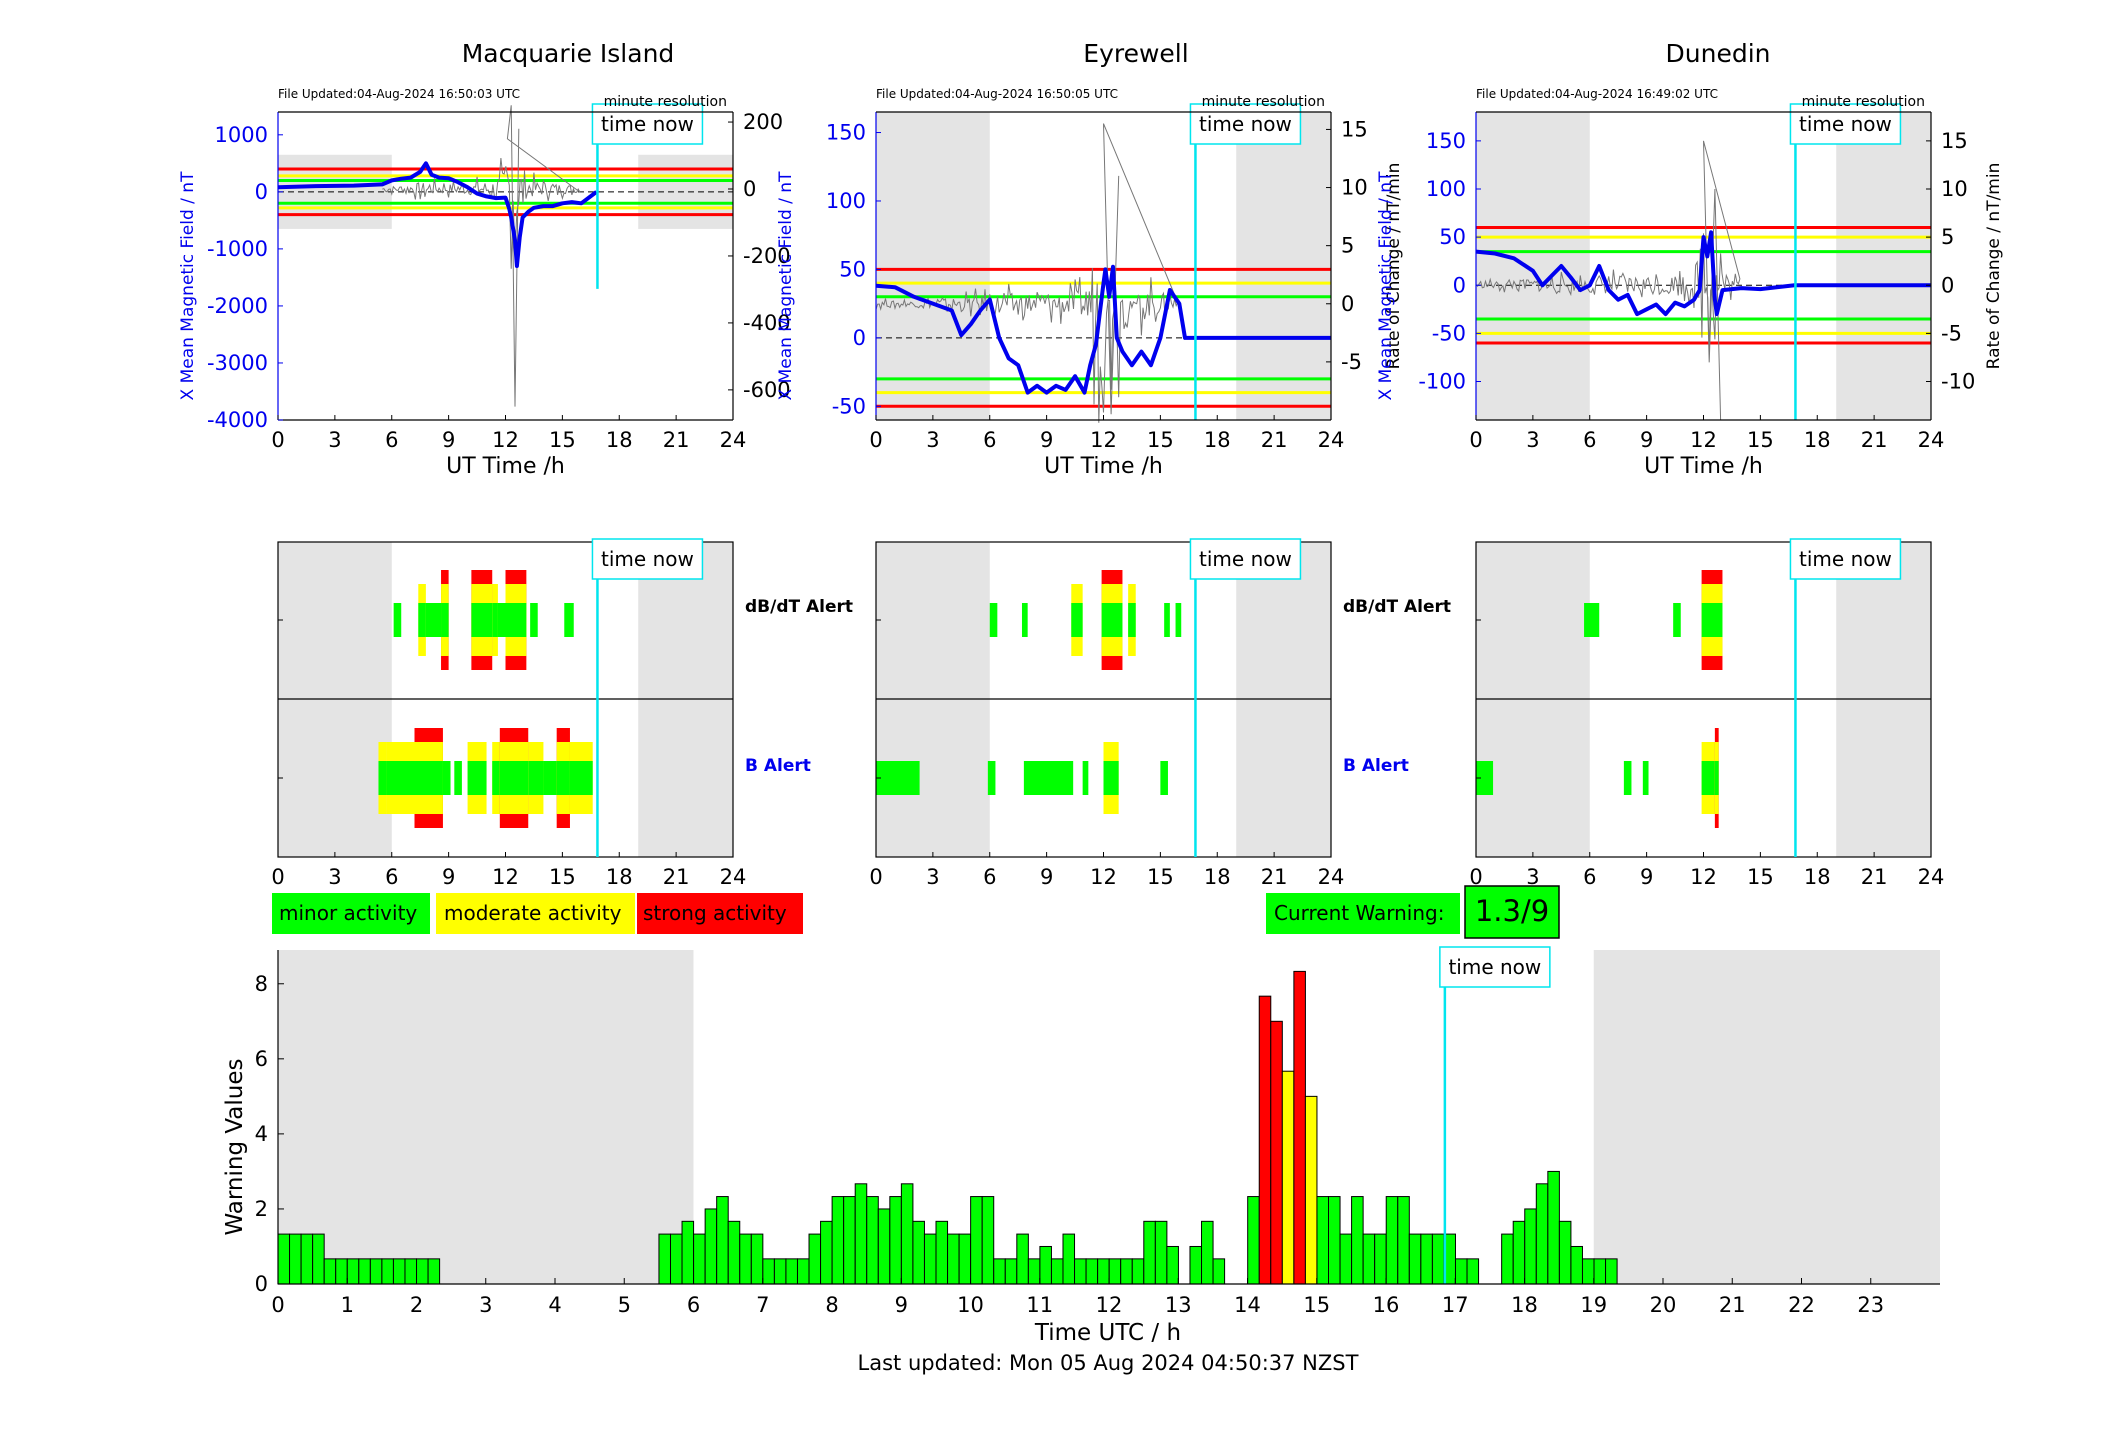  Describe the element at coordinates (1703, 877) in the screenshot. I see `alert-x-tick-label: 12` at that location.